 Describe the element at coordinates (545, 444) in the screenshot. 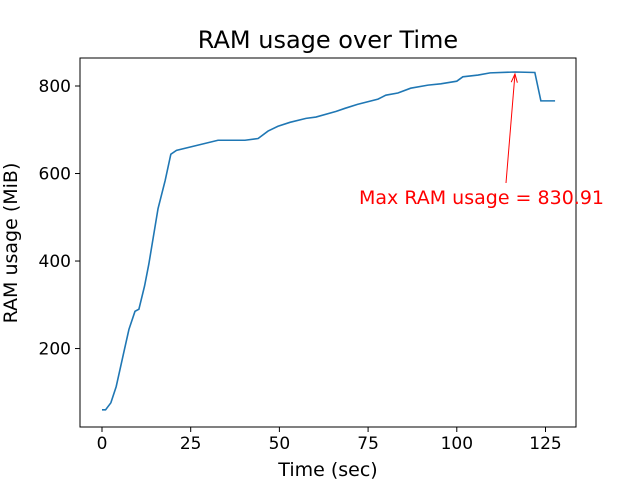

I see `x-tick-label: 125` at that location.